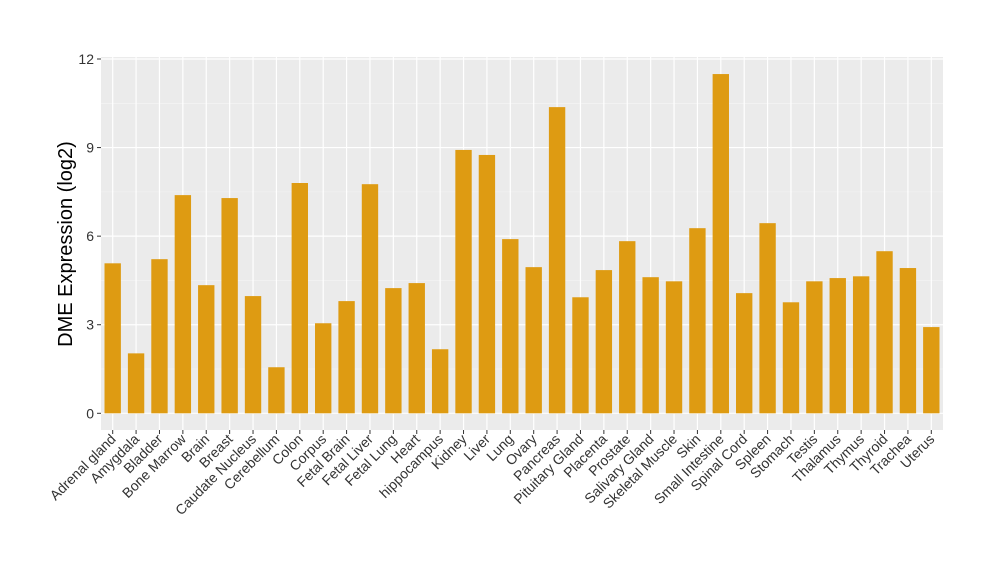 The height and width of the screenshot is (585, 1000). I want to click on y-tick-label: 0, so click(90, 413).